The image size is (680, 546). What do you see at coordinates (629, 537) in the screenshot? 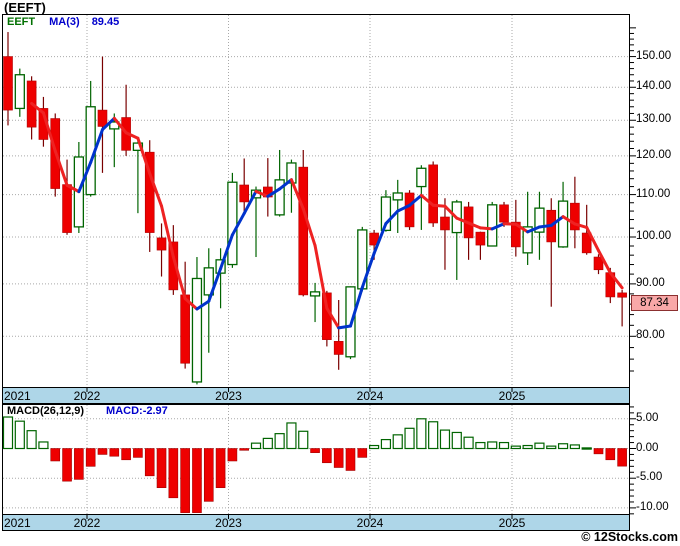
I see `copyright-watermark: © 12Stocks.com` at bounding box center [629, 537].